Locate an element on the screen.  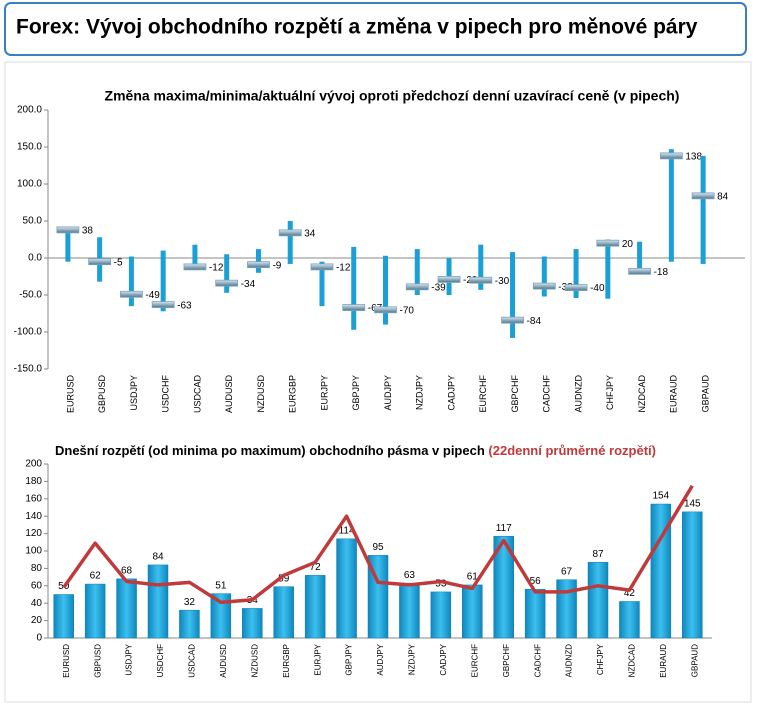
x-tick-label: USDCAD is located at coordinates (197, 394).